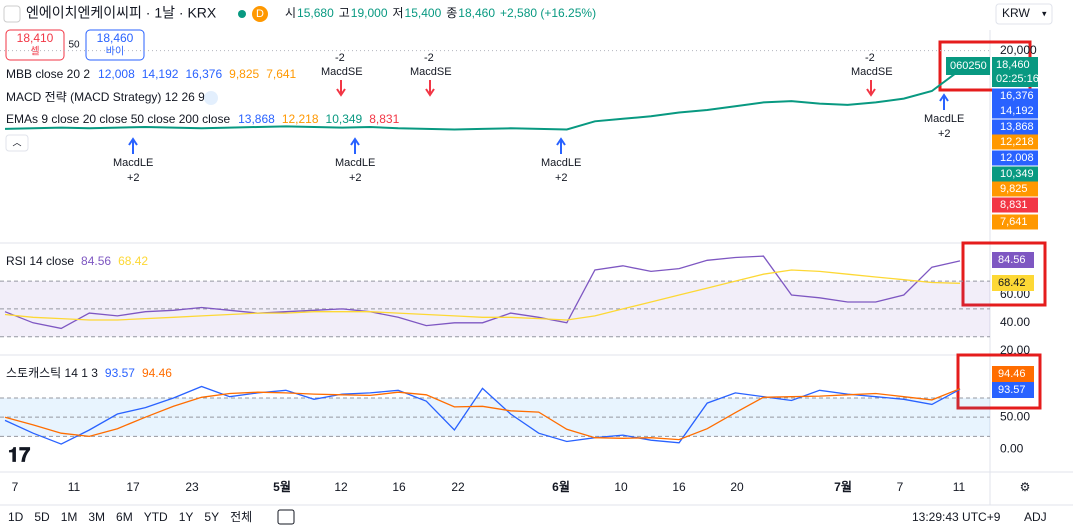 This screenshot has width=1073, height=527. I want to click on range-button: 5D, so click(42, 517).